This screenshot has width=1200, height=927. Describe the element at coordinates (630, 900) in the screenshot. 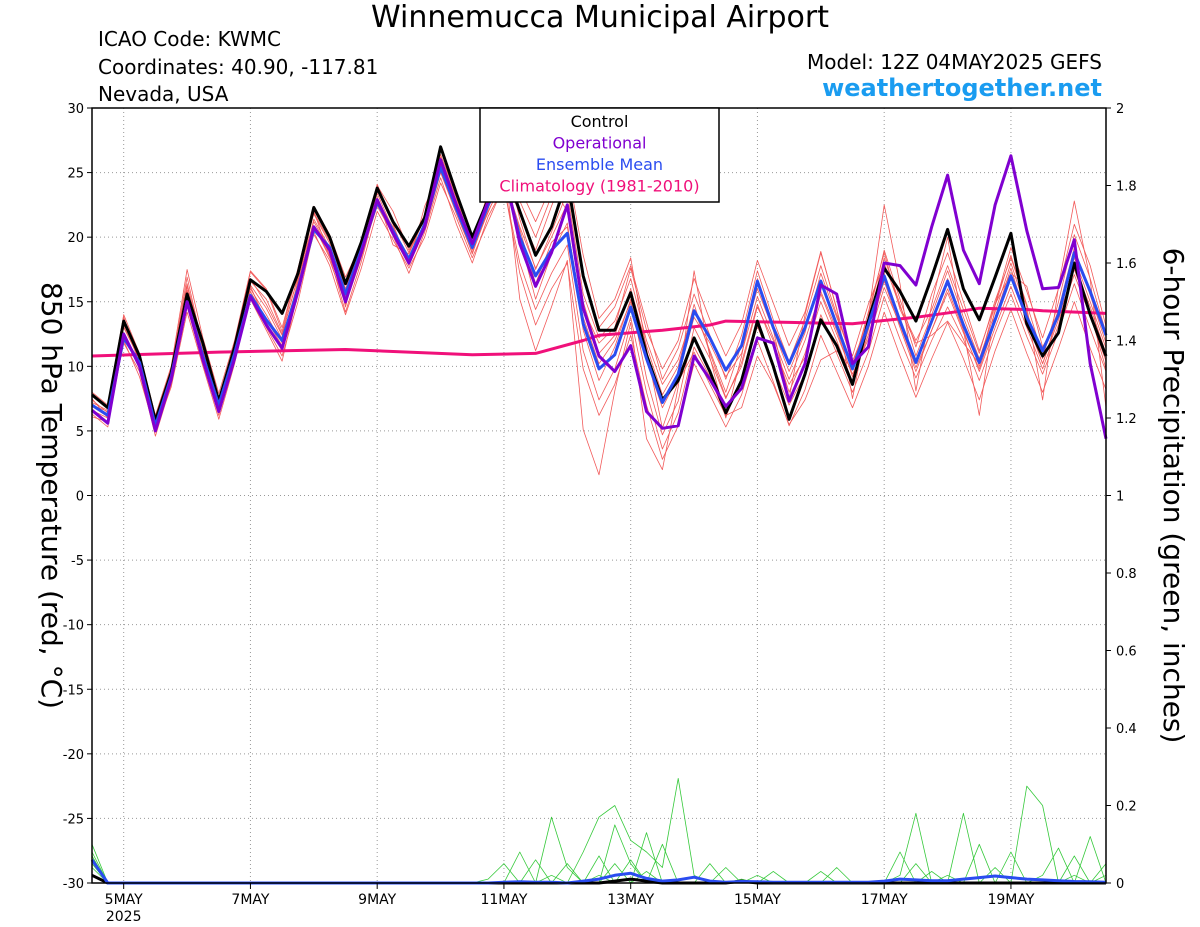

I see `x-tick-label: 13MAY` at that location.